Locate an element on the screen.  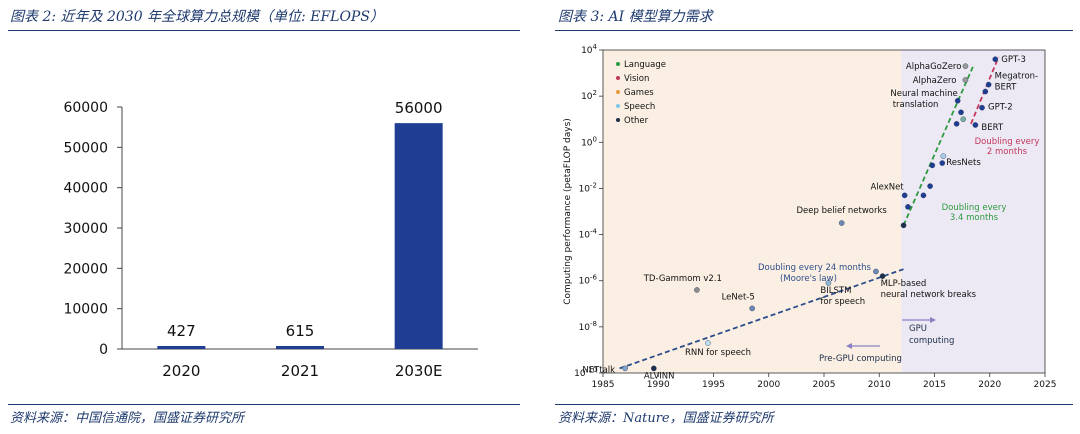
legend-marker-speech is located at coordinates (618, 106).